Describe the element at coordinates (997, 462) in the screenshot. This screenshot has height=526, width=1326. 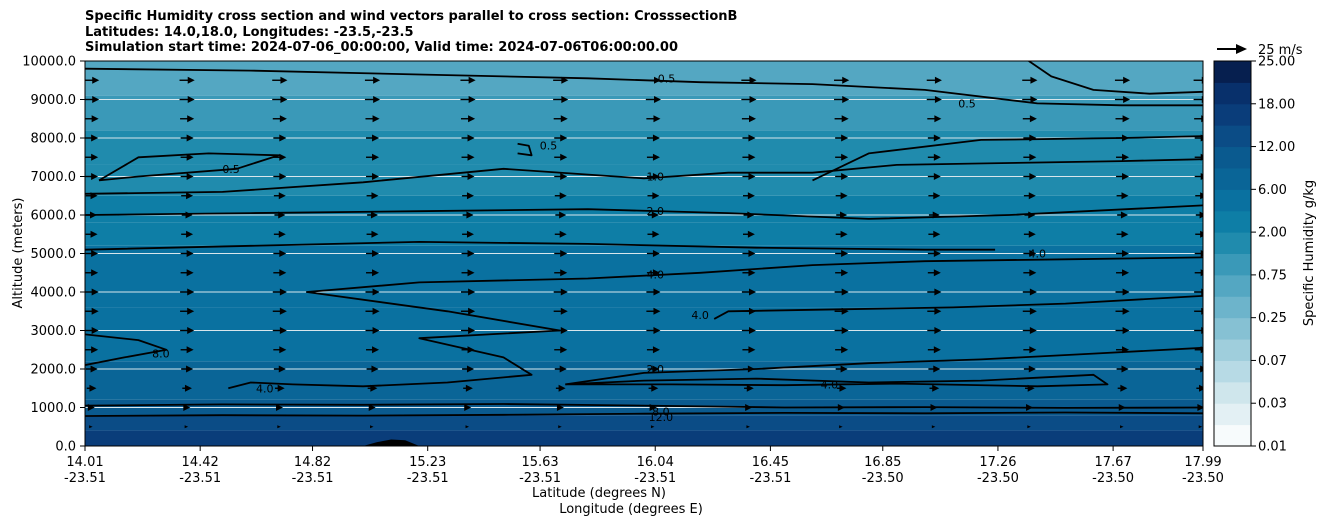
I see `x-tick-label-latitude: 17.26` at that location.